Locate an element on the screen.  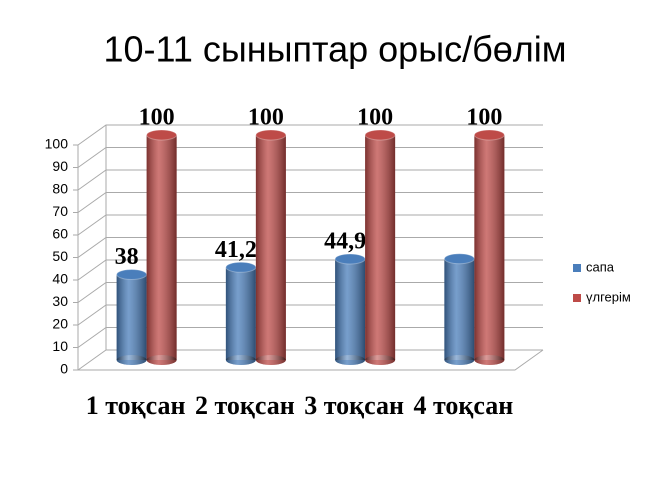
x-tick-label: 1 тоқсан is located at coordinates (135, 405).